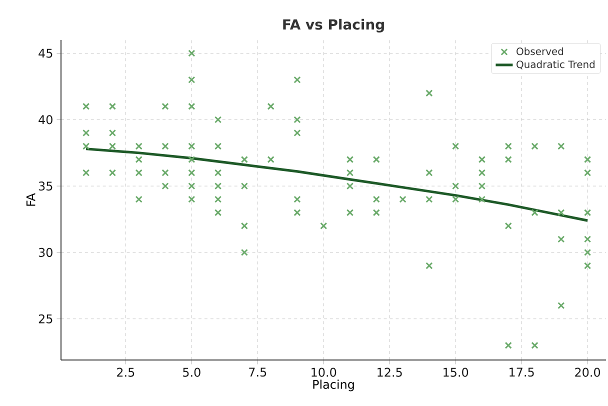 The height and width of the screenshot is (406, 608). Describe the element at coordinates (522, 372) in the screenshot. I see `x-tick-label: 17.5` at that location.